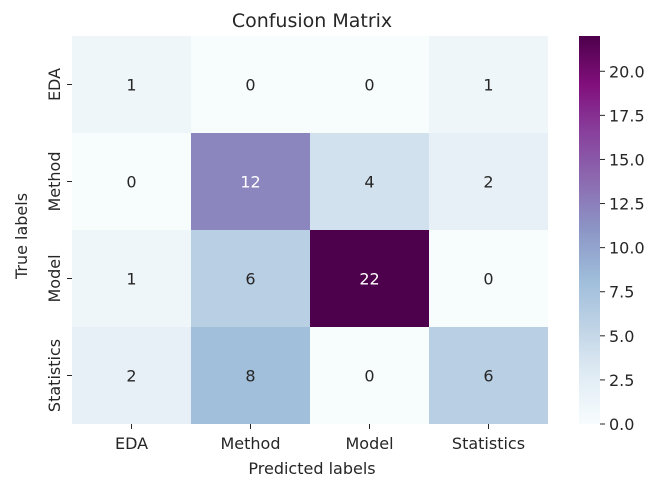  What do you see at coordinates (627, 159) in the screenshot?
I see `colorbar-tick-label: 15.0` at bounding box center [627, 159].